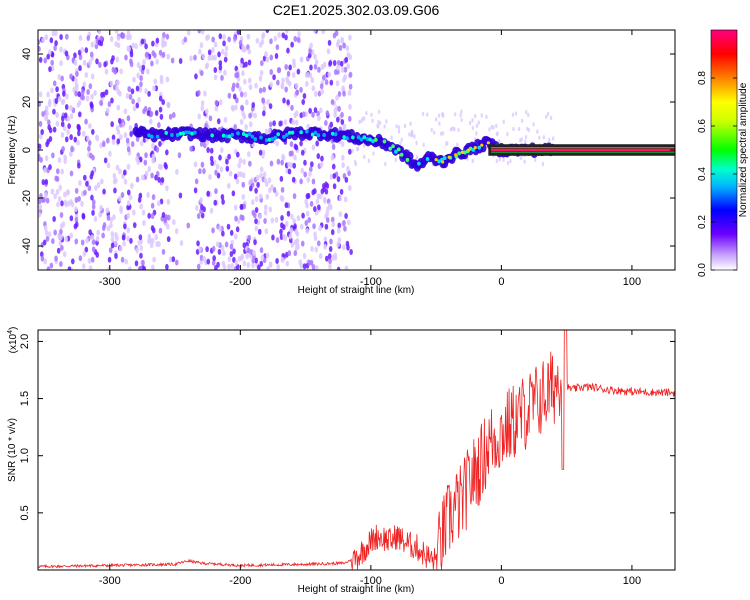 The image size is (750, 600). I want to click on spectrogram-ridge-peak, so click(462, 152).